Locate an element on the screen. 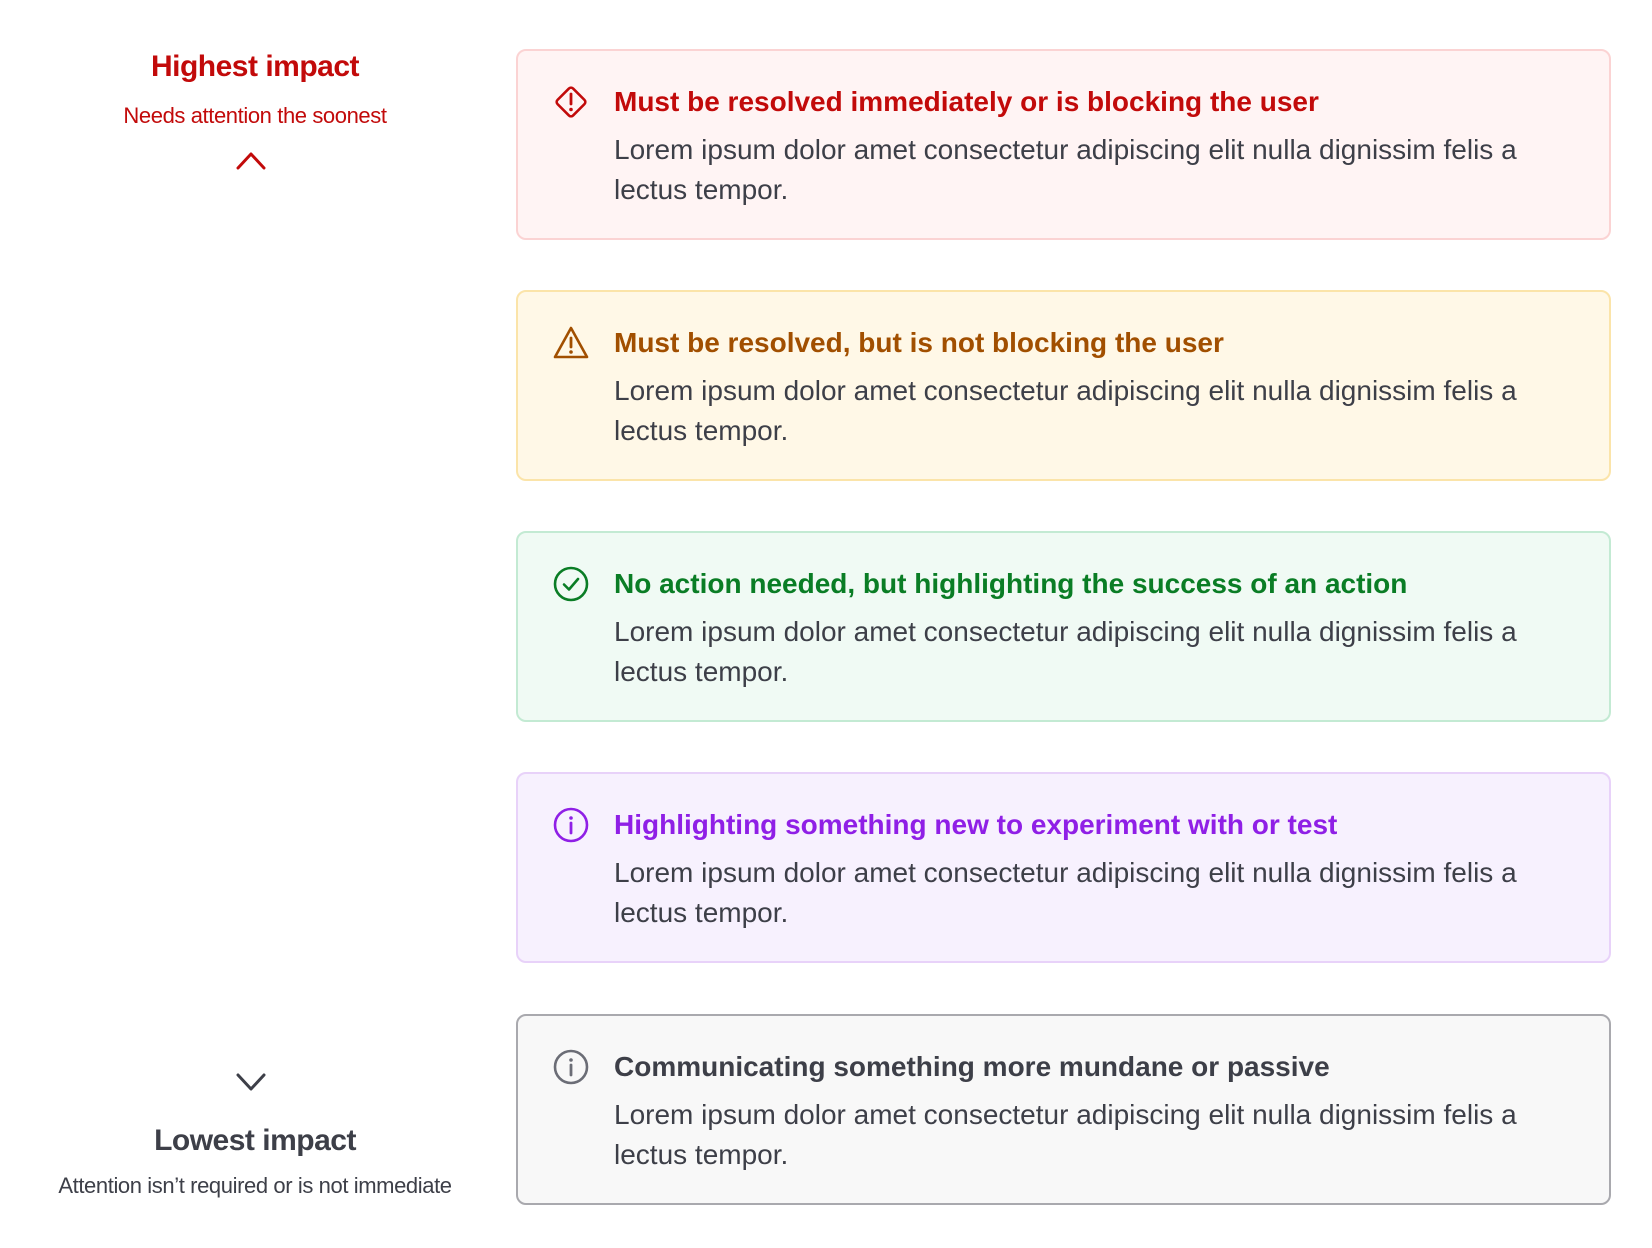 Image resolution: width=1652 pixels, height=1248 pixels. diamond-exclamation-icon is located at coordinates (571, 102).